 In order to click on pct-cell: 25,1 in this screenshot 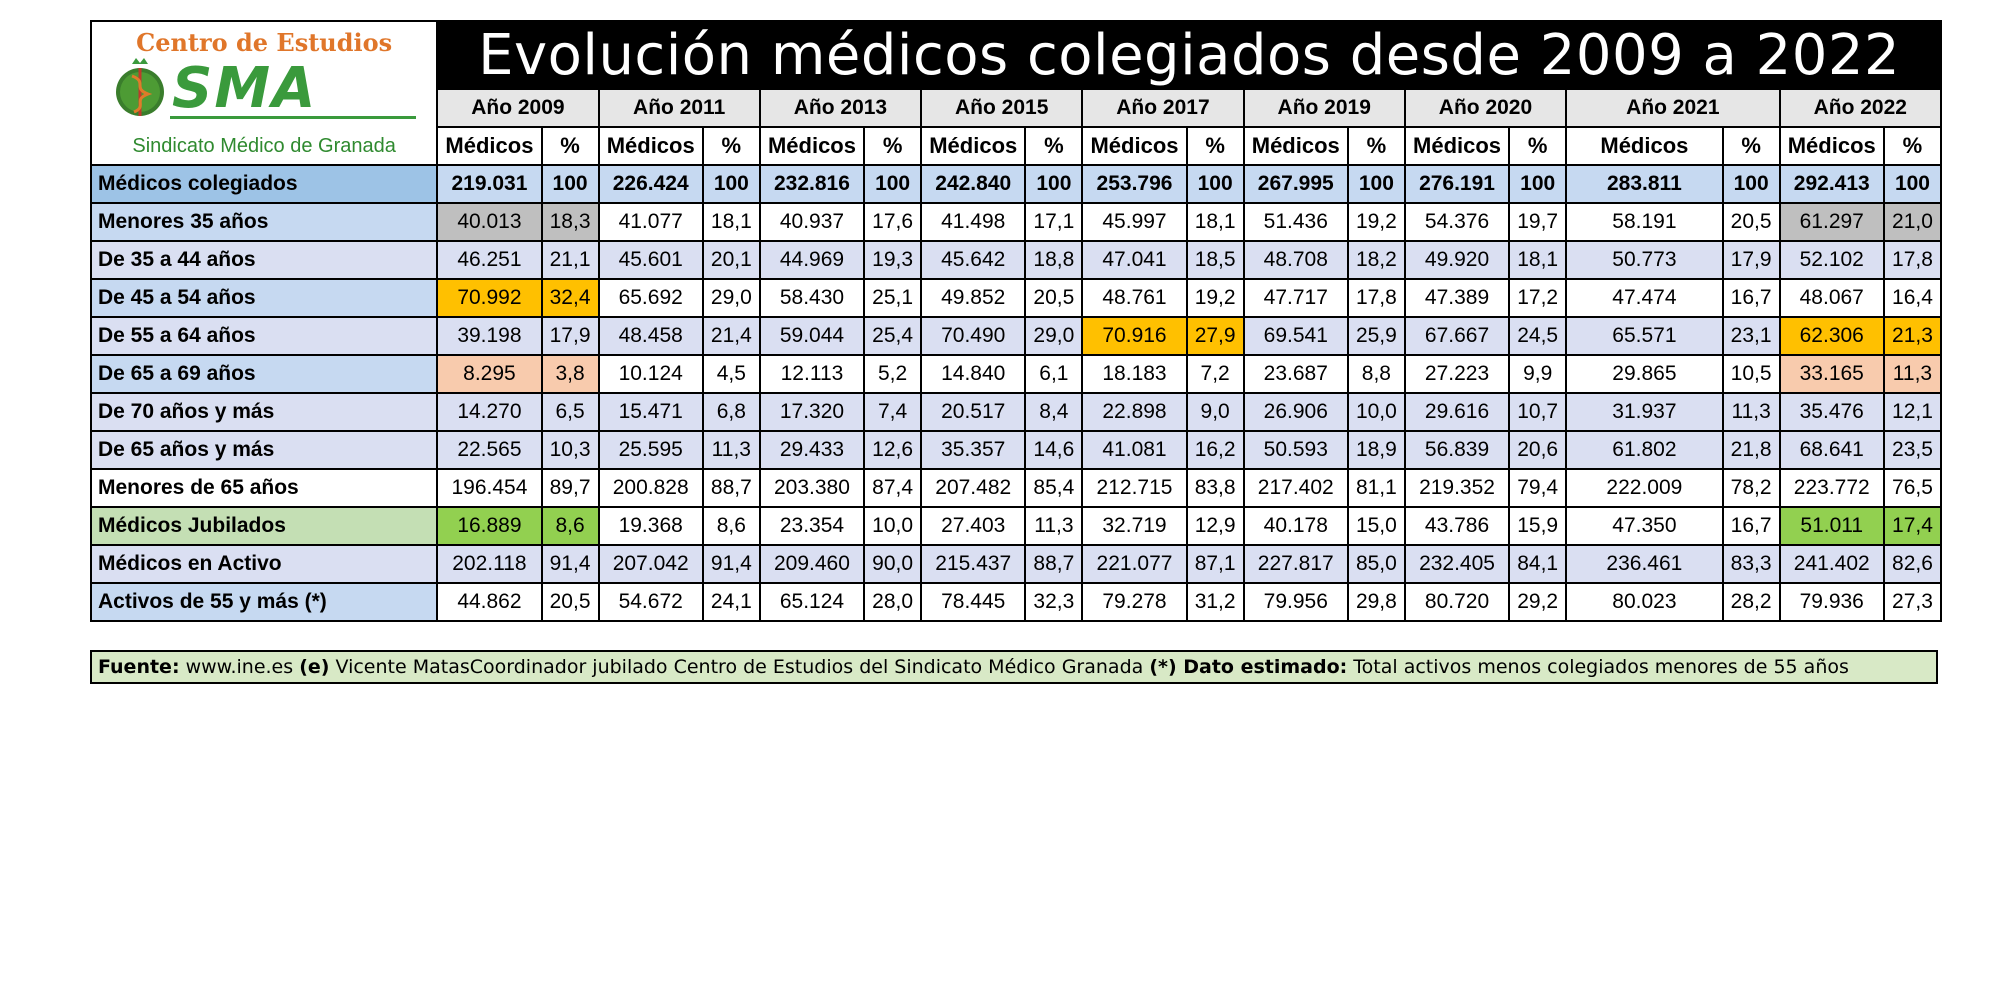, I will do `click(893, 298)`.